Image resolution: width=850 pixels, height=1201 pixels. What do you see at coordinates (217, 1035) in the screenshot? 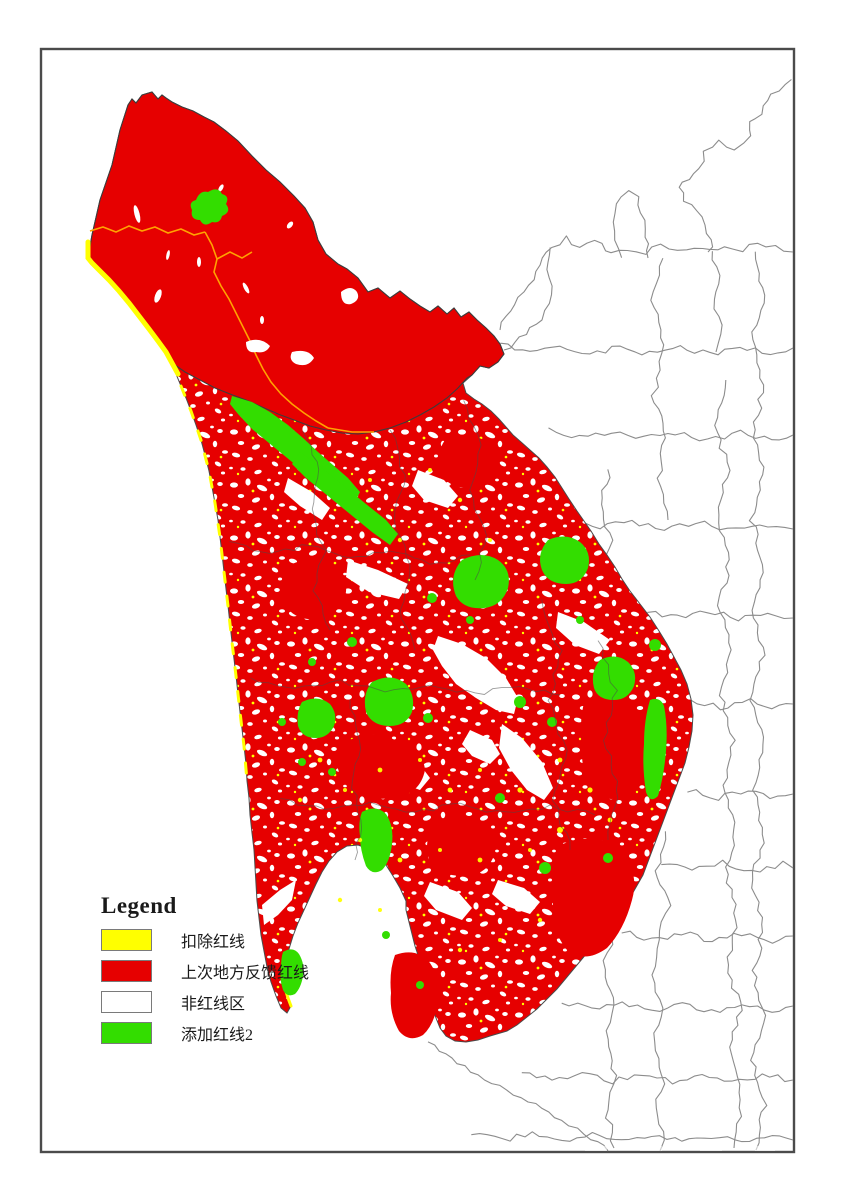
I see `legend-label: 添加红线2` at bounding box center [217, 1035].